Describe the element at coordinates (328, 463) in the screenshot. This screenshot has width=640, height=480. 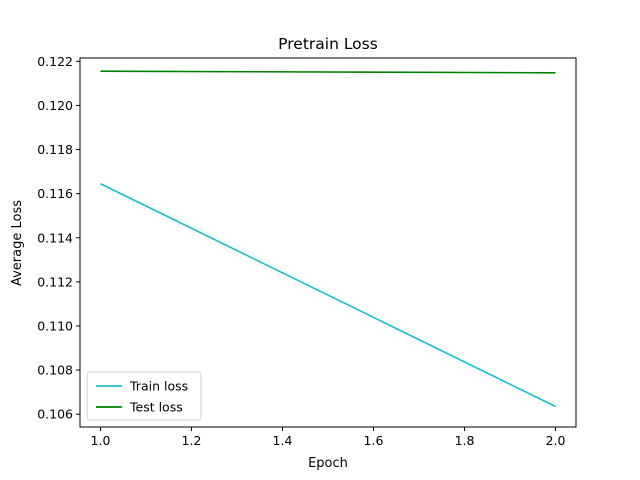
I see `x-axis-label: Epoch` at that location.